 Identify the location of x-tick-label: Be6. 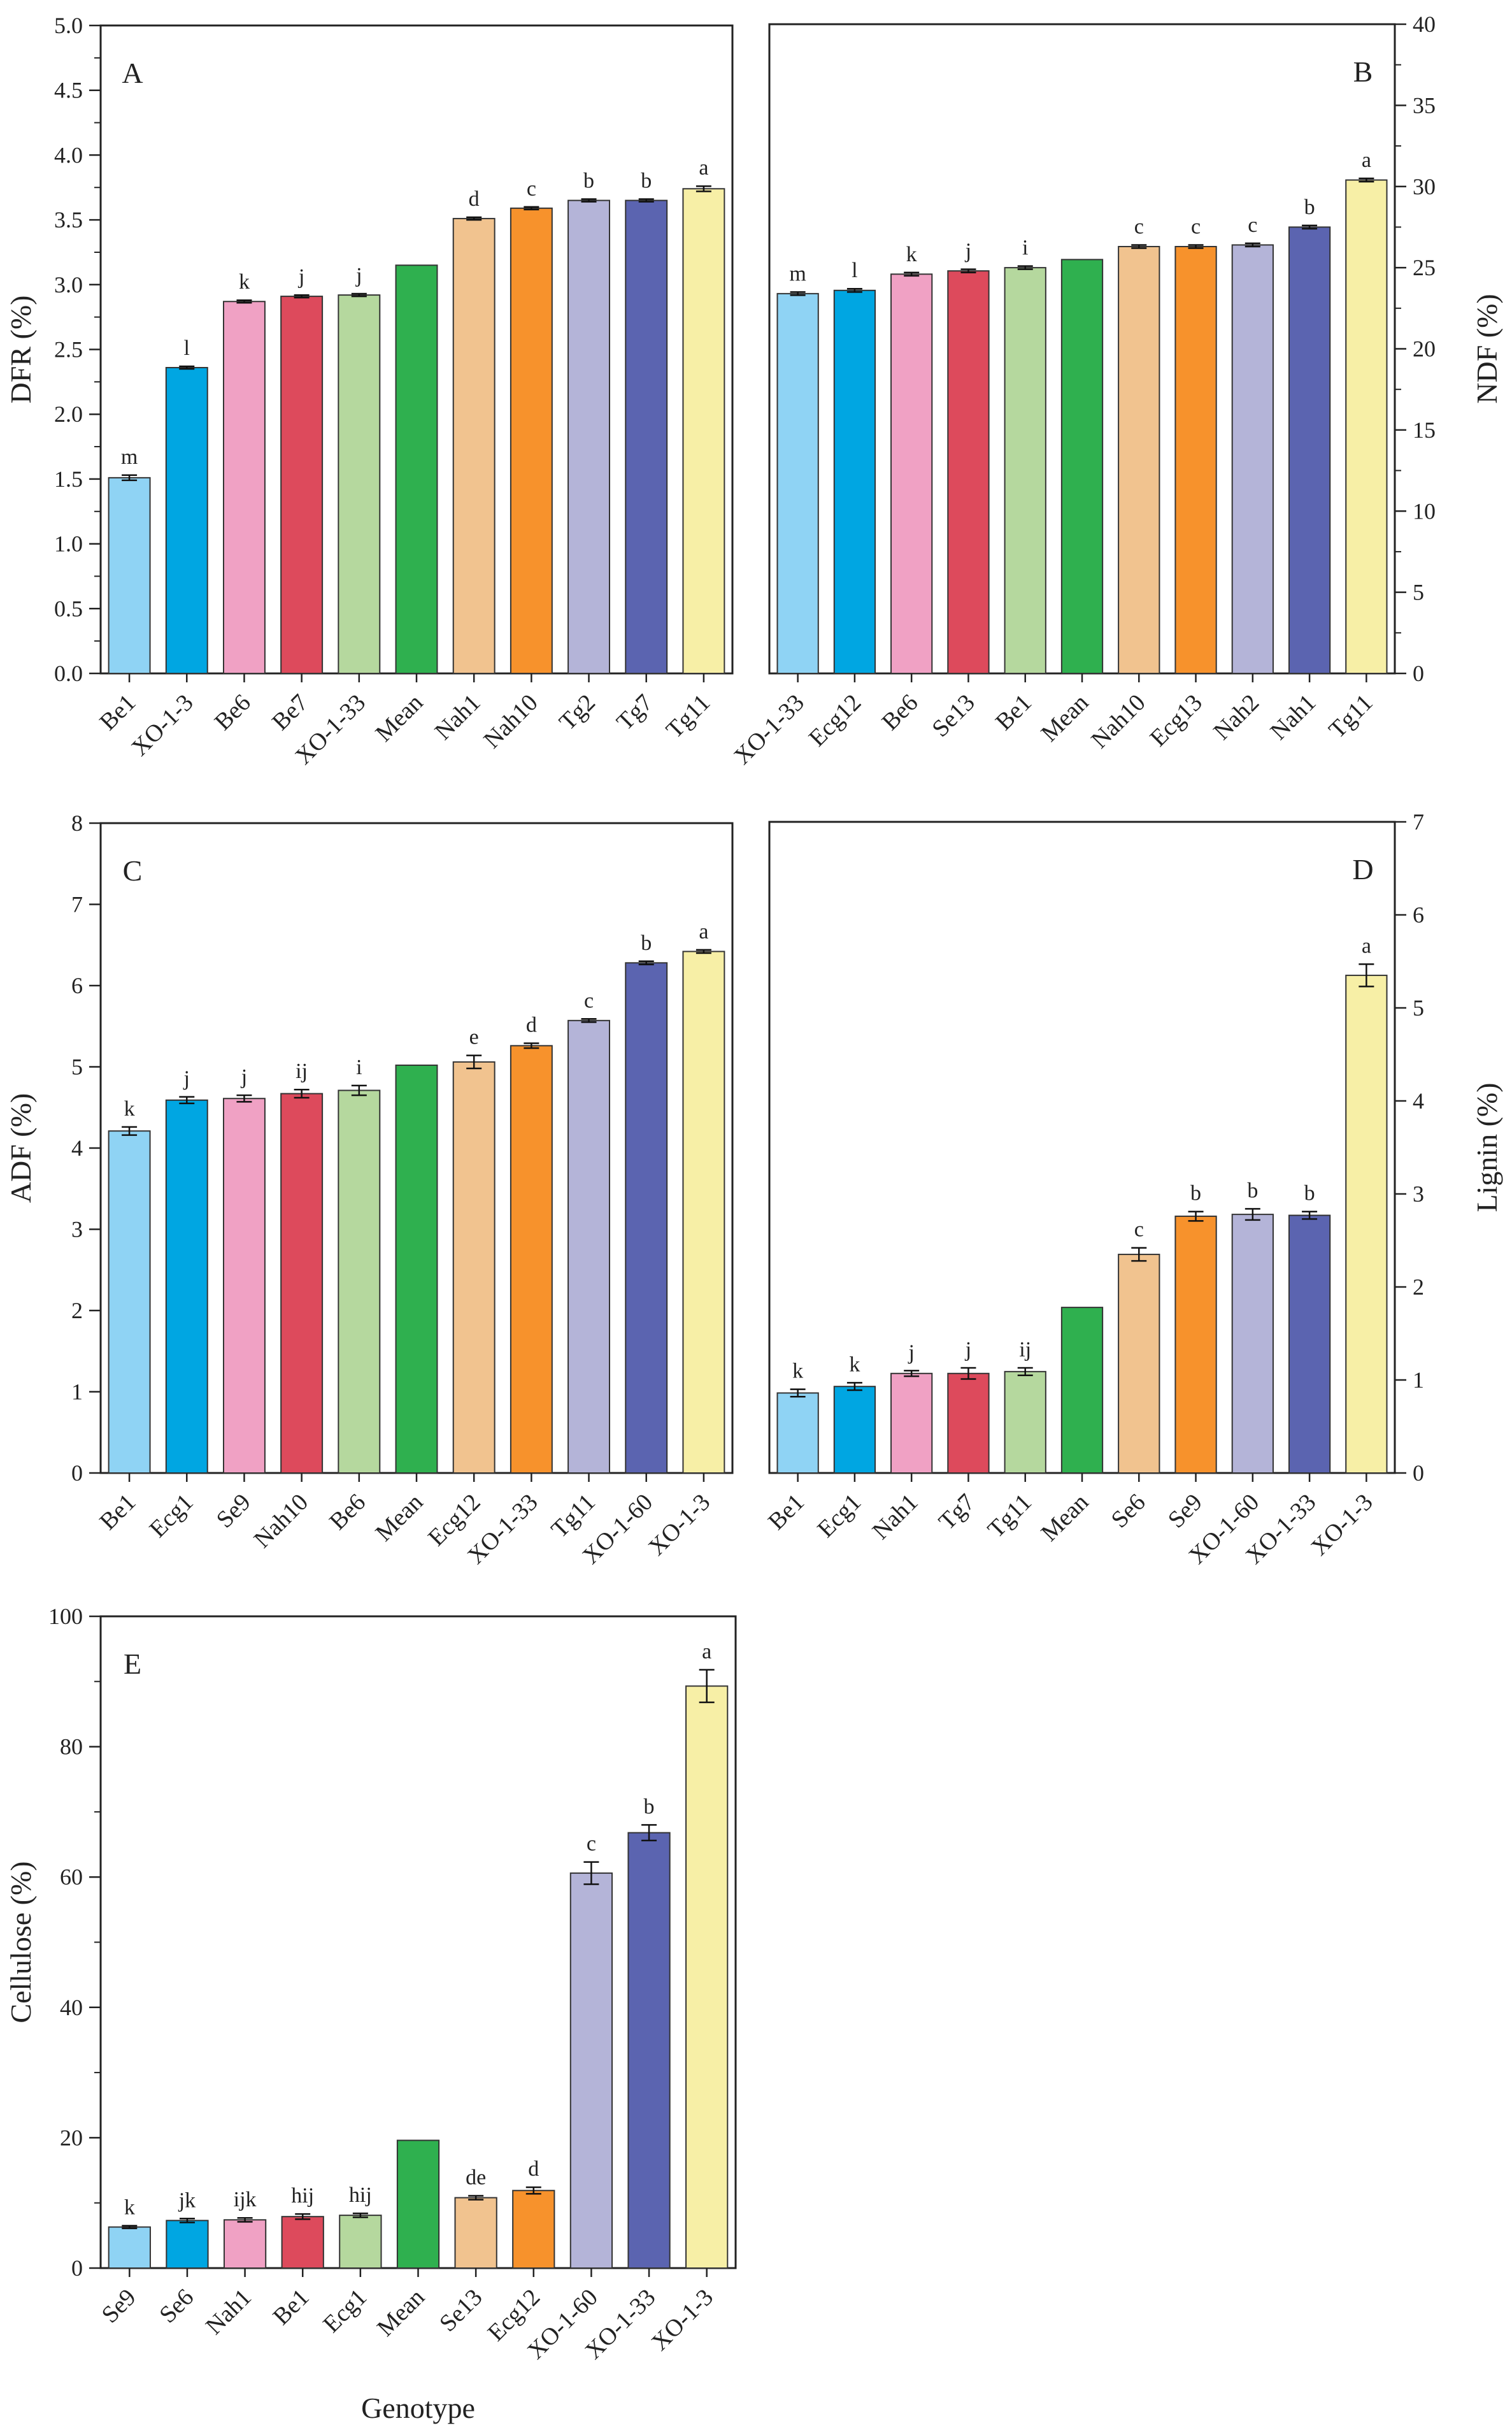
(347, 1512).